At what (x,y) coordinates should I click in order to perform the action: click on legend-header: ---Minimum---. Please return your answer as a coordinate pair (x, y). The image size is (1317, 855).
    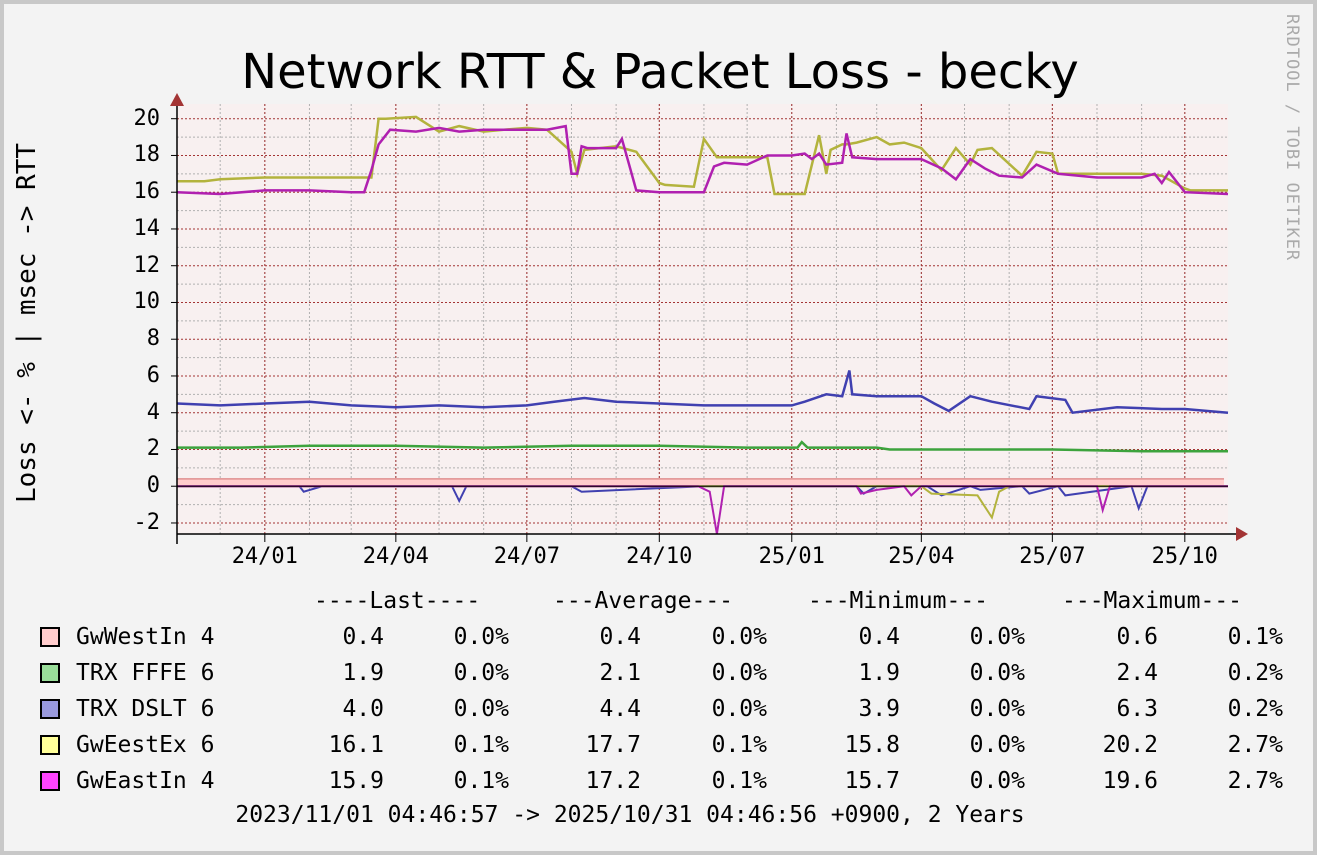
    Looking at the image, I should click on (898, 601).